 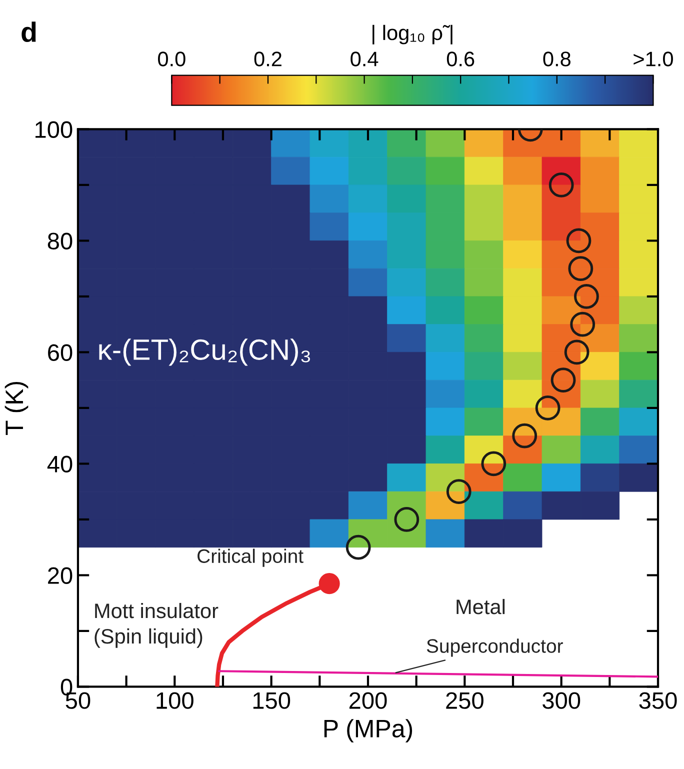 What do you see at coordinates (16, 408) in the screenshot?
I see `y-axis-title: T (K)` at bounding box center [16, 408].